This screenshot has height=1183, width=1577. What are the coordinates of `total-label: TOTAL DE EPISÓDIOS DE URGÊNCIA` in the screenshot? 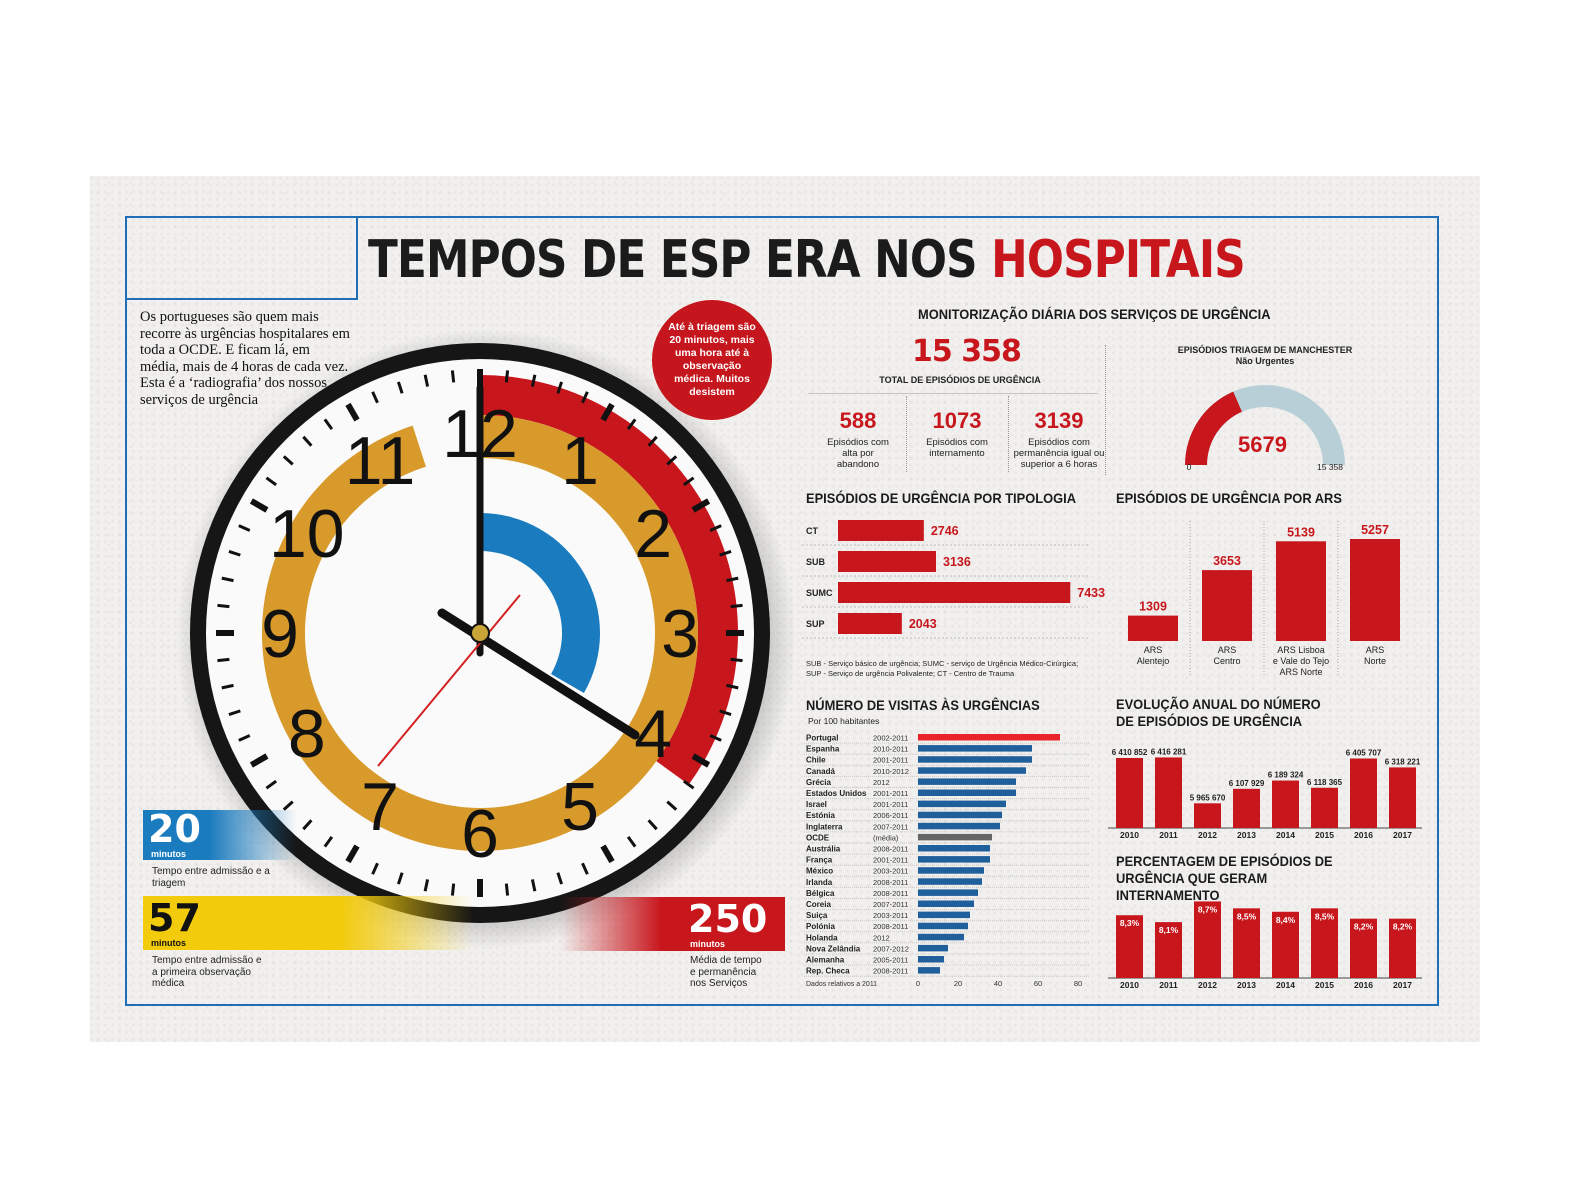 It's located at (960, 380).